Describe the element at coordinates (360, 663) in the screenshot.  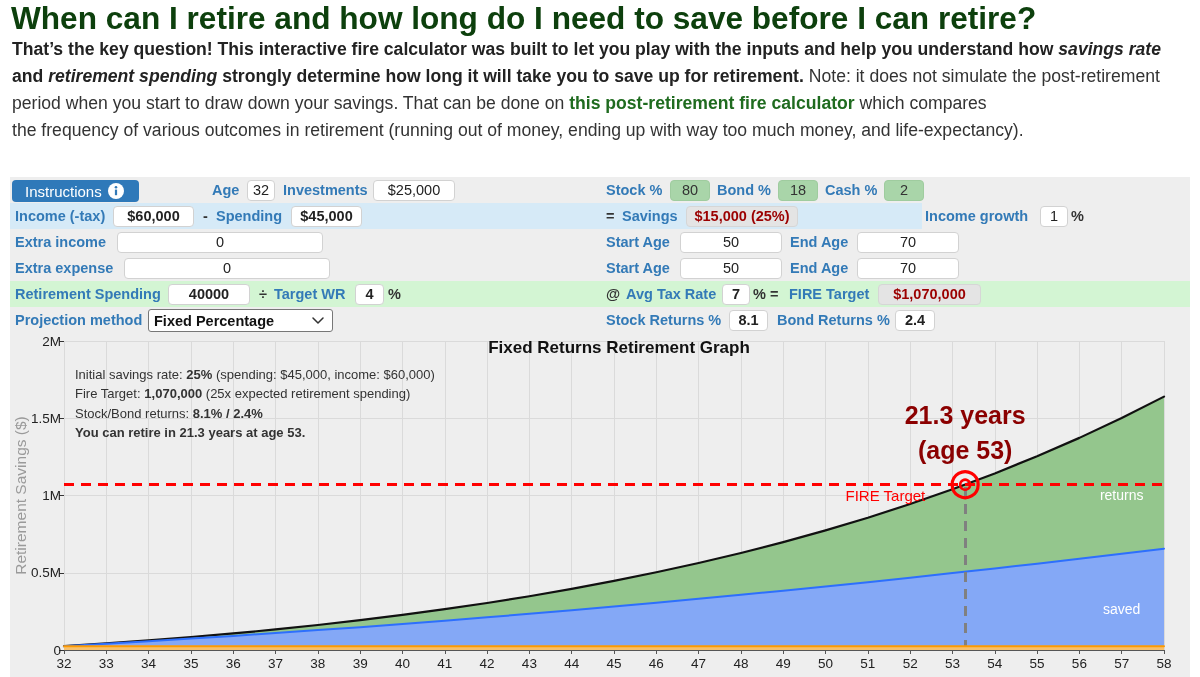
I see `x-tick-label: 39` at that location.